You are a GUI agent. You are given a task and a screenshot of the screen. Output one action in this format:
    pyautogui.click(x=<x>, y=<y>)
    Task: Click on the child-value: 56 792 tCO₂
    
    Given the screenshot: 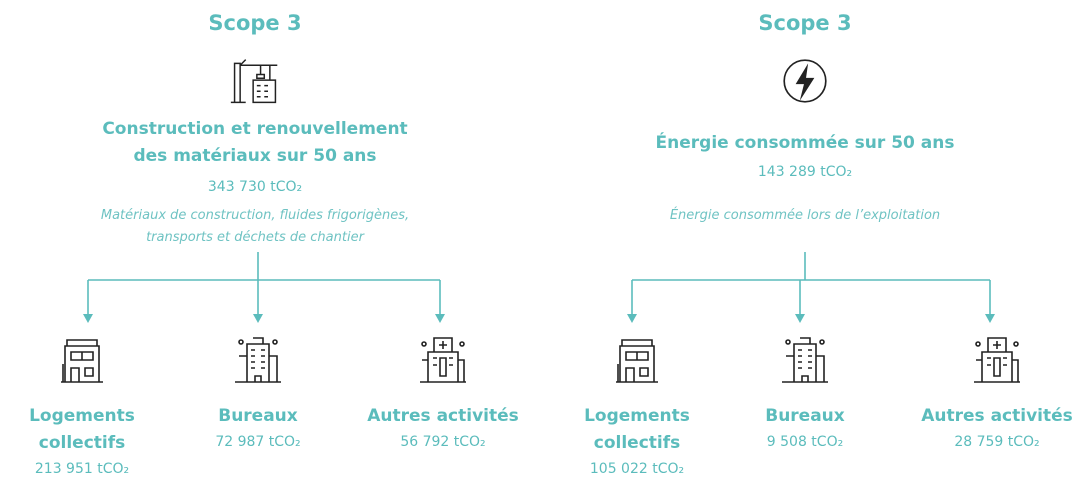 What is the action you would take?
    pyautogui.click(x=442, y=442)
    